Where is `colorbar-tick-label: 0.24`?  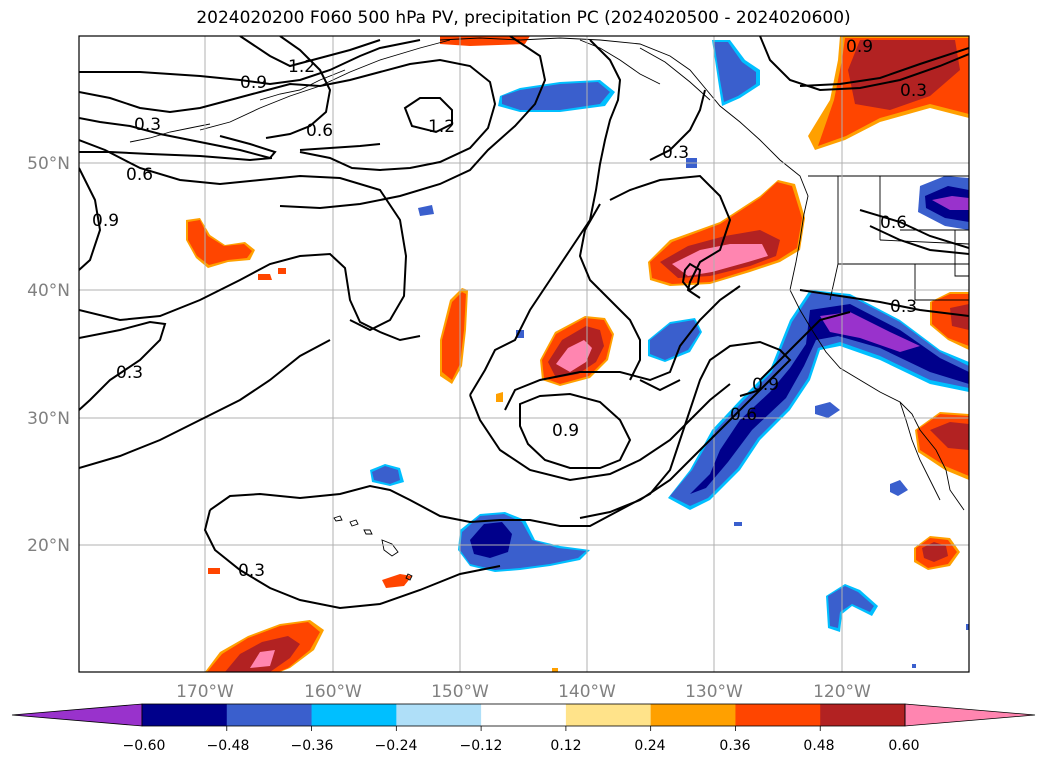
colorbar-tick-label: 0.24 is located at coordinates (649, 746).